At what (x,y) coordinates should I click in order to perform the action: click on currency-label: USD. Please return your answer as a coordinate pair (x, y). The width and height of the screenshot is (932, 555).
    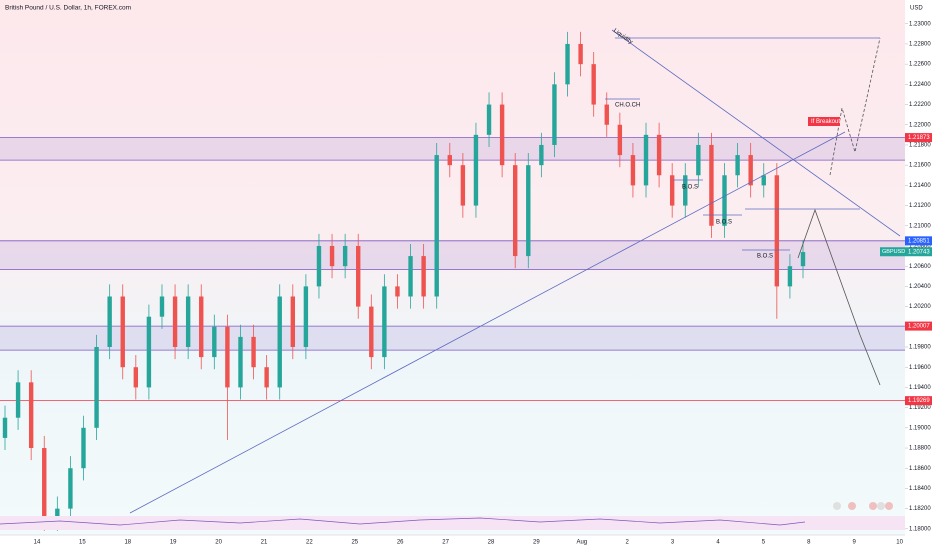
    Looking at the image, I should click on (916, 9).